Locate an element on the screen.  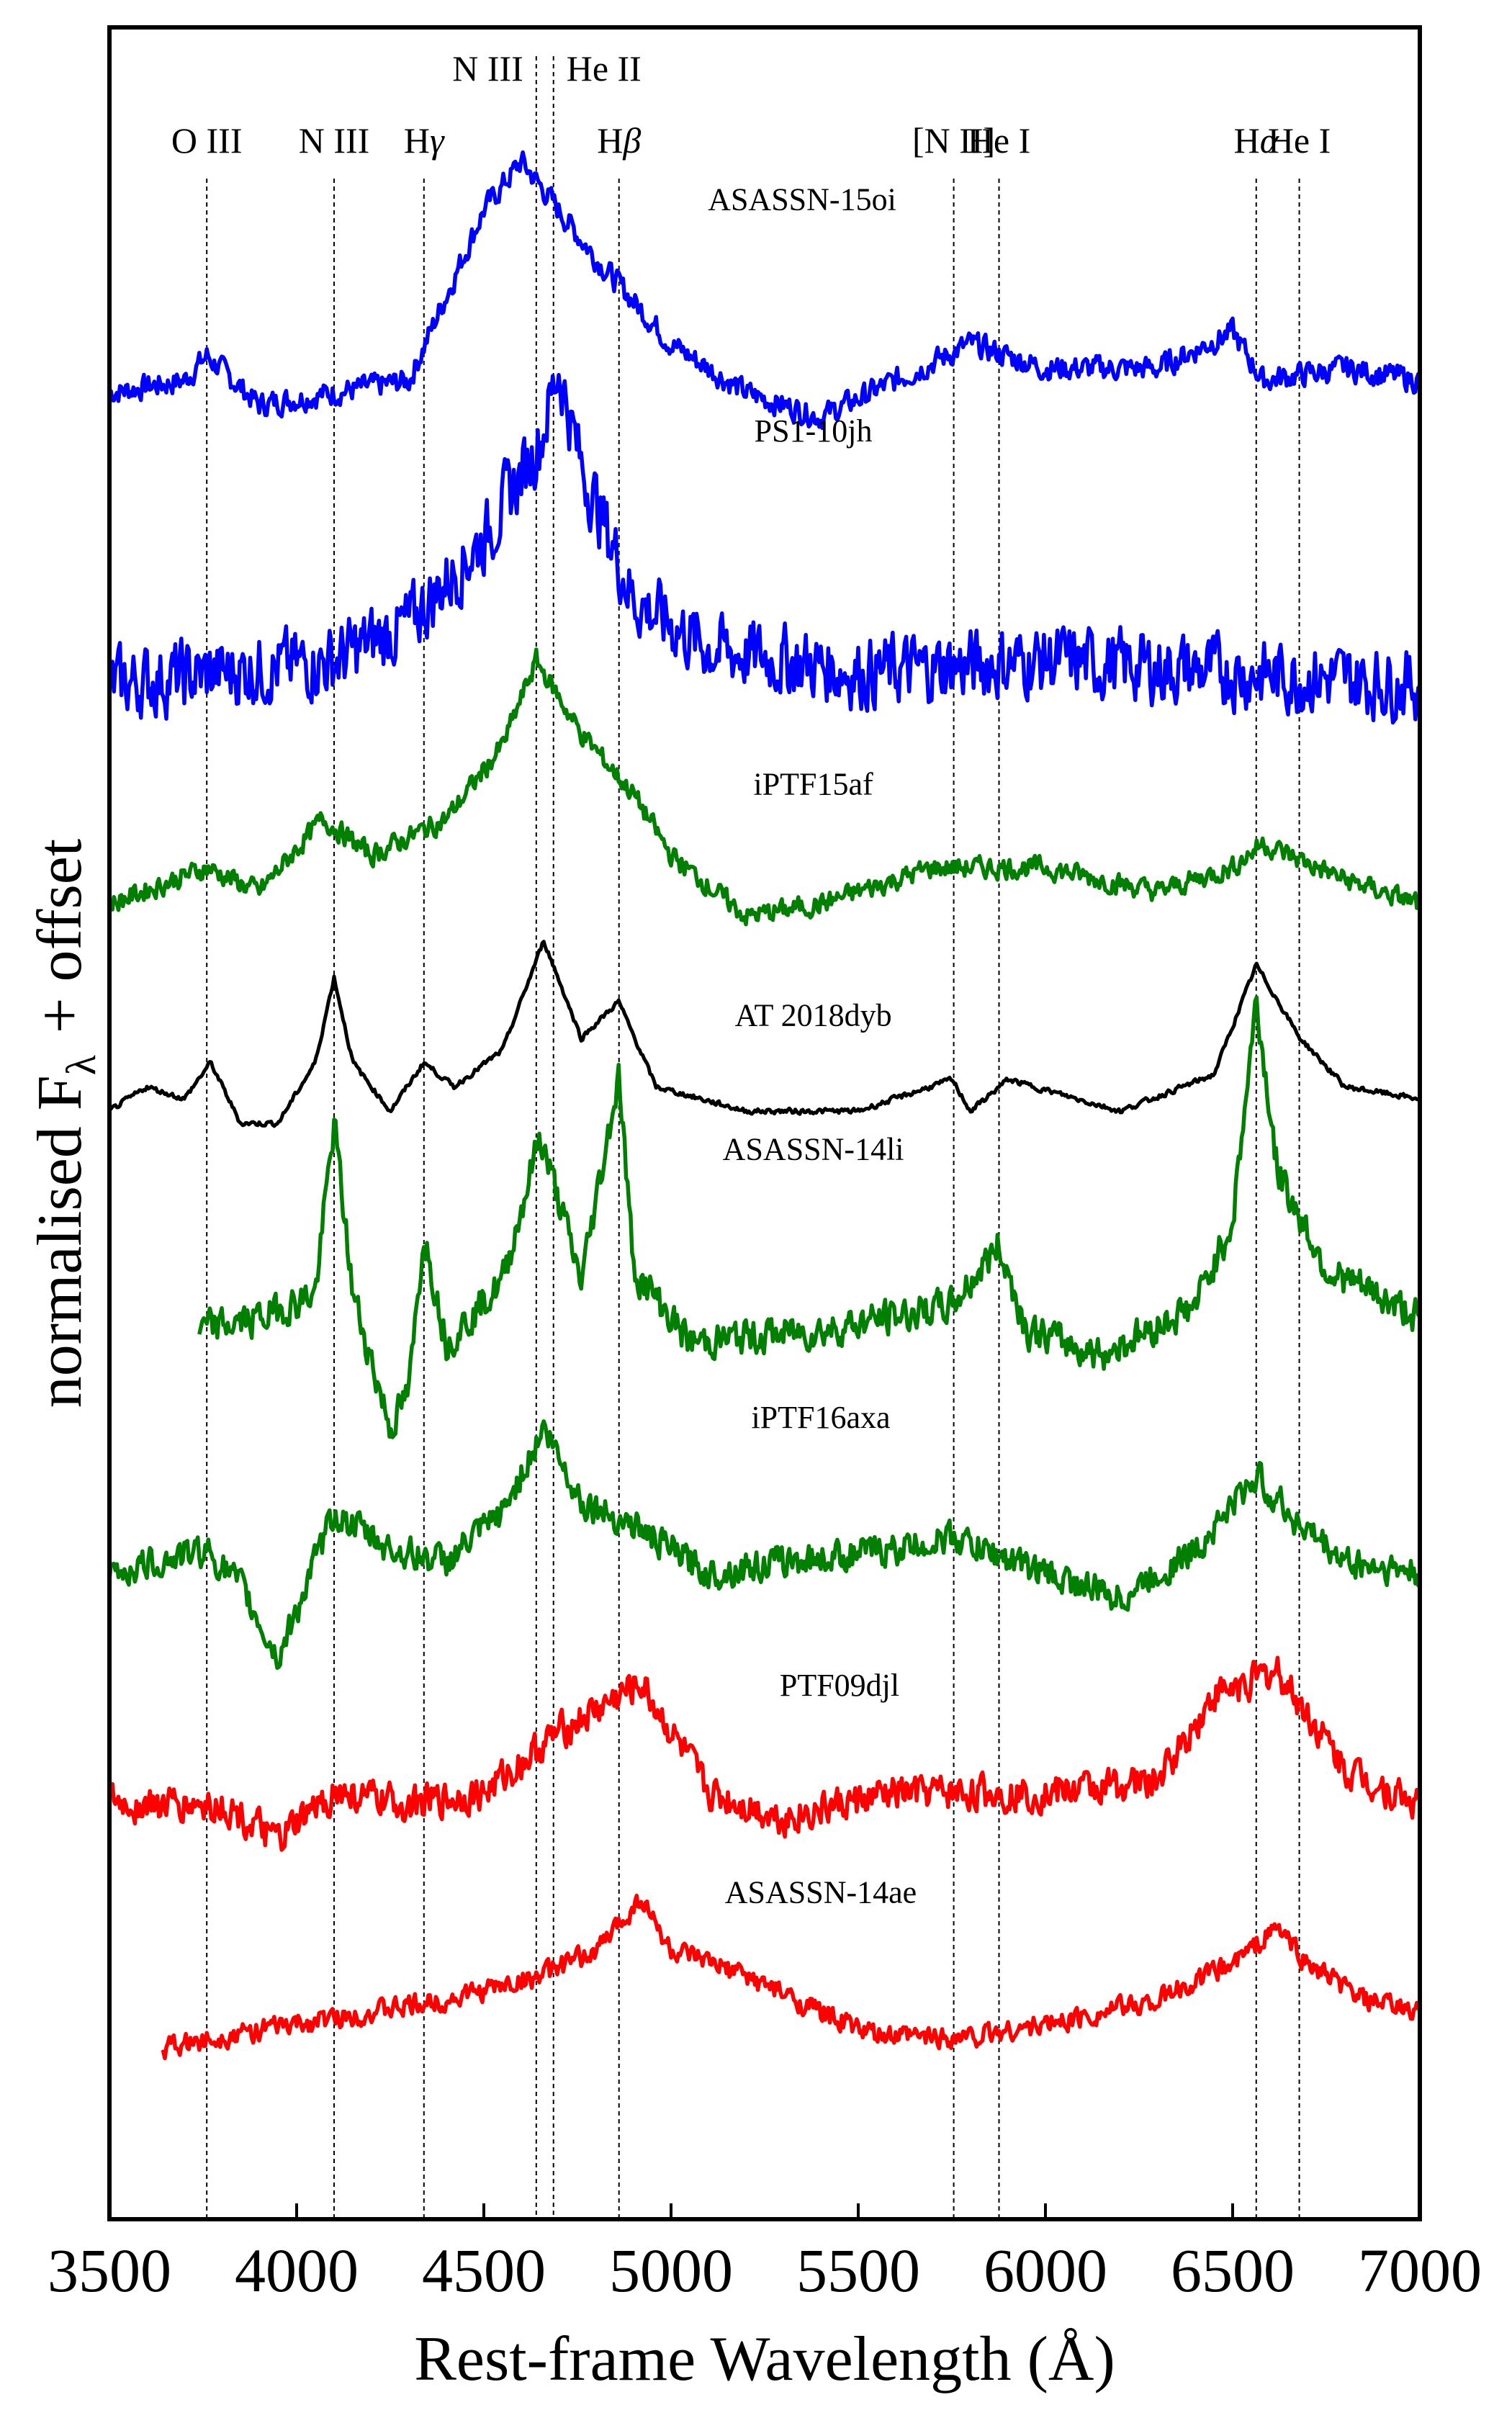
line-label-9: He I is located at coordinates (1299, 140).